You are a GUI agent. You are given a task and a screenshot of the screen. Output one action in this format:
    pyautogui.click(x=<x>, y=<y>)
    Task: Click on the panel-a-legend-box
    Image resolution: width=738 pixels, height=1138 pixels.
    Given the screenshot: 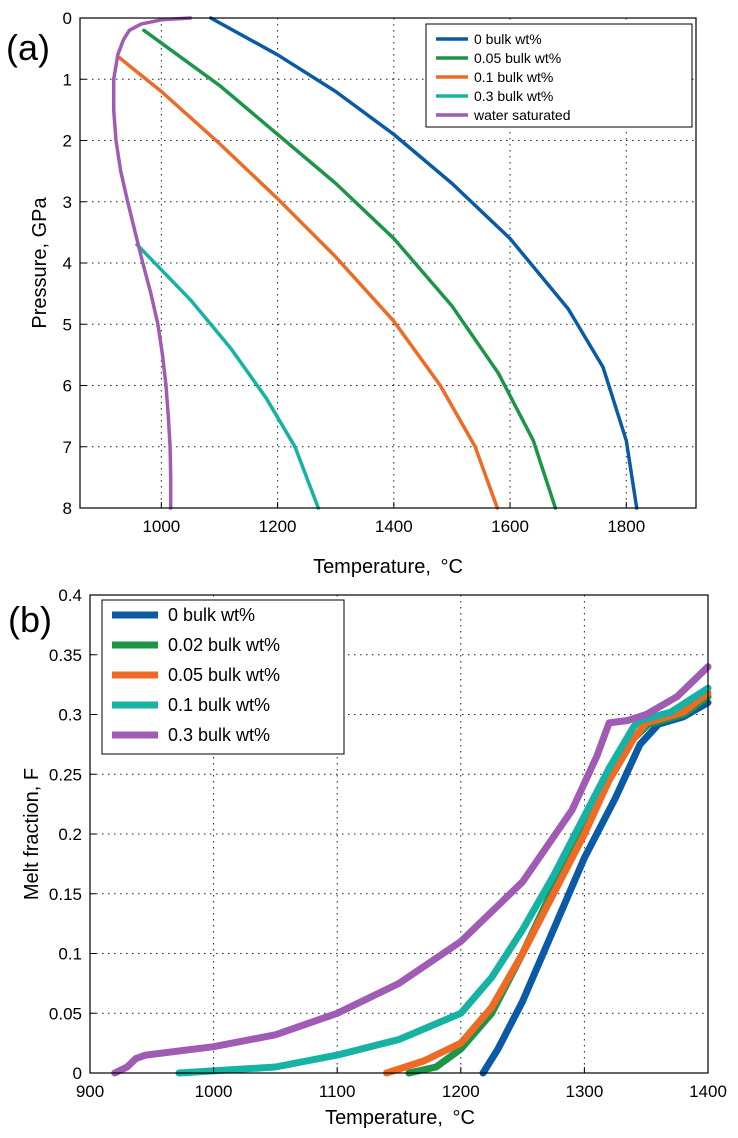 What is the action you would take?
    pyautogui.click(x=559, y=75)
    